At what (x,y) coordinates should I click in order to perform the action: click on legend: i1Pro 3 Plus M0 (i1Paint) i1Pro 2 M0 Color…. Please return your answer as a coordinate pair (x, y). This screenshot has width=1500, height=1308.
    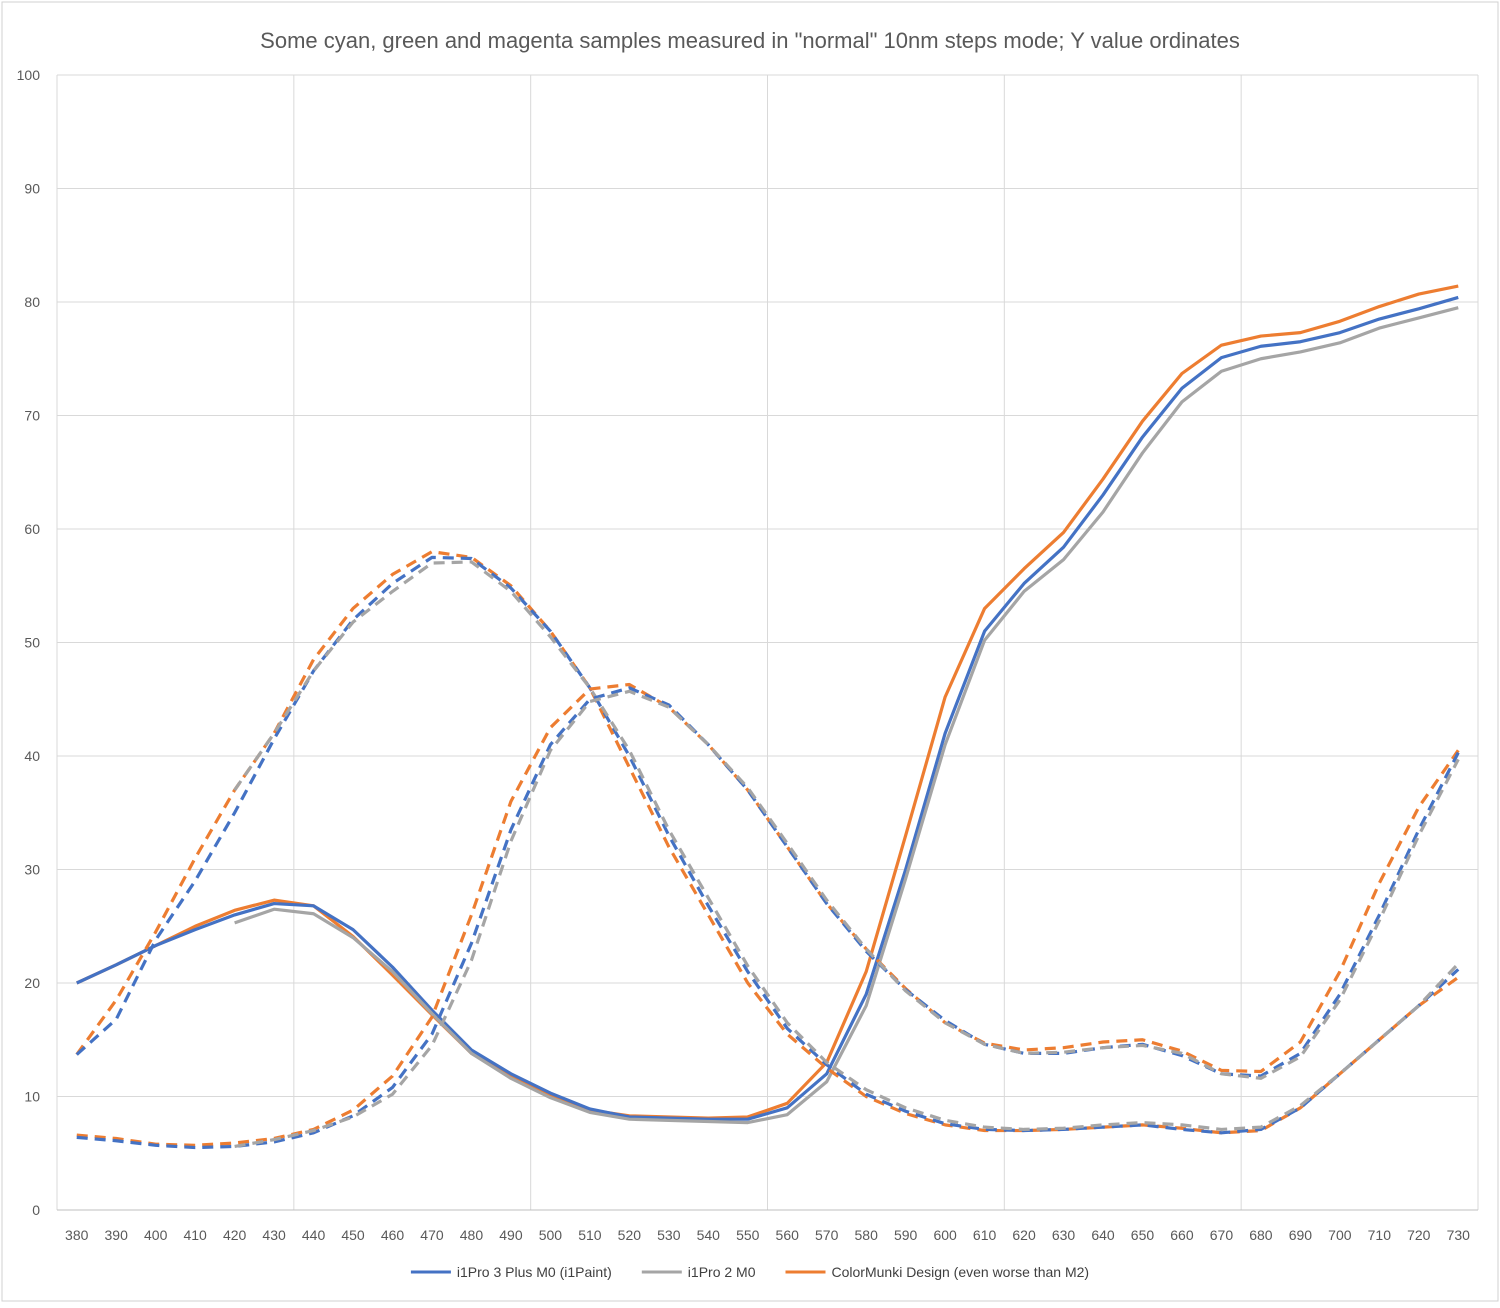
    Looking at the image, I should click on (750, 1272).